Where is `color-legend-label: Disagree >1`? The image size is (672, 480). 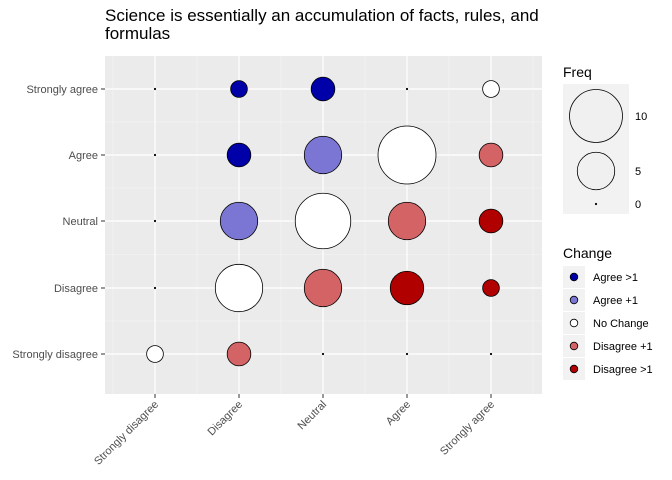 color-legend-label: Disagree >1 is located at coordinates (623, 370).